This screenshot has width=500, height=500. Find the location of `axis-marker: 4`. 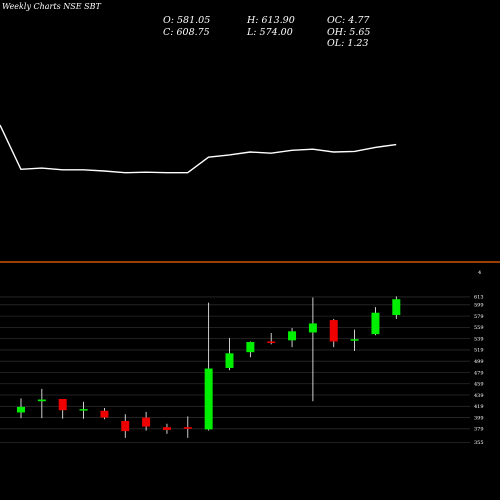

axis-marker: 4 is located at coordinates (479, 273).